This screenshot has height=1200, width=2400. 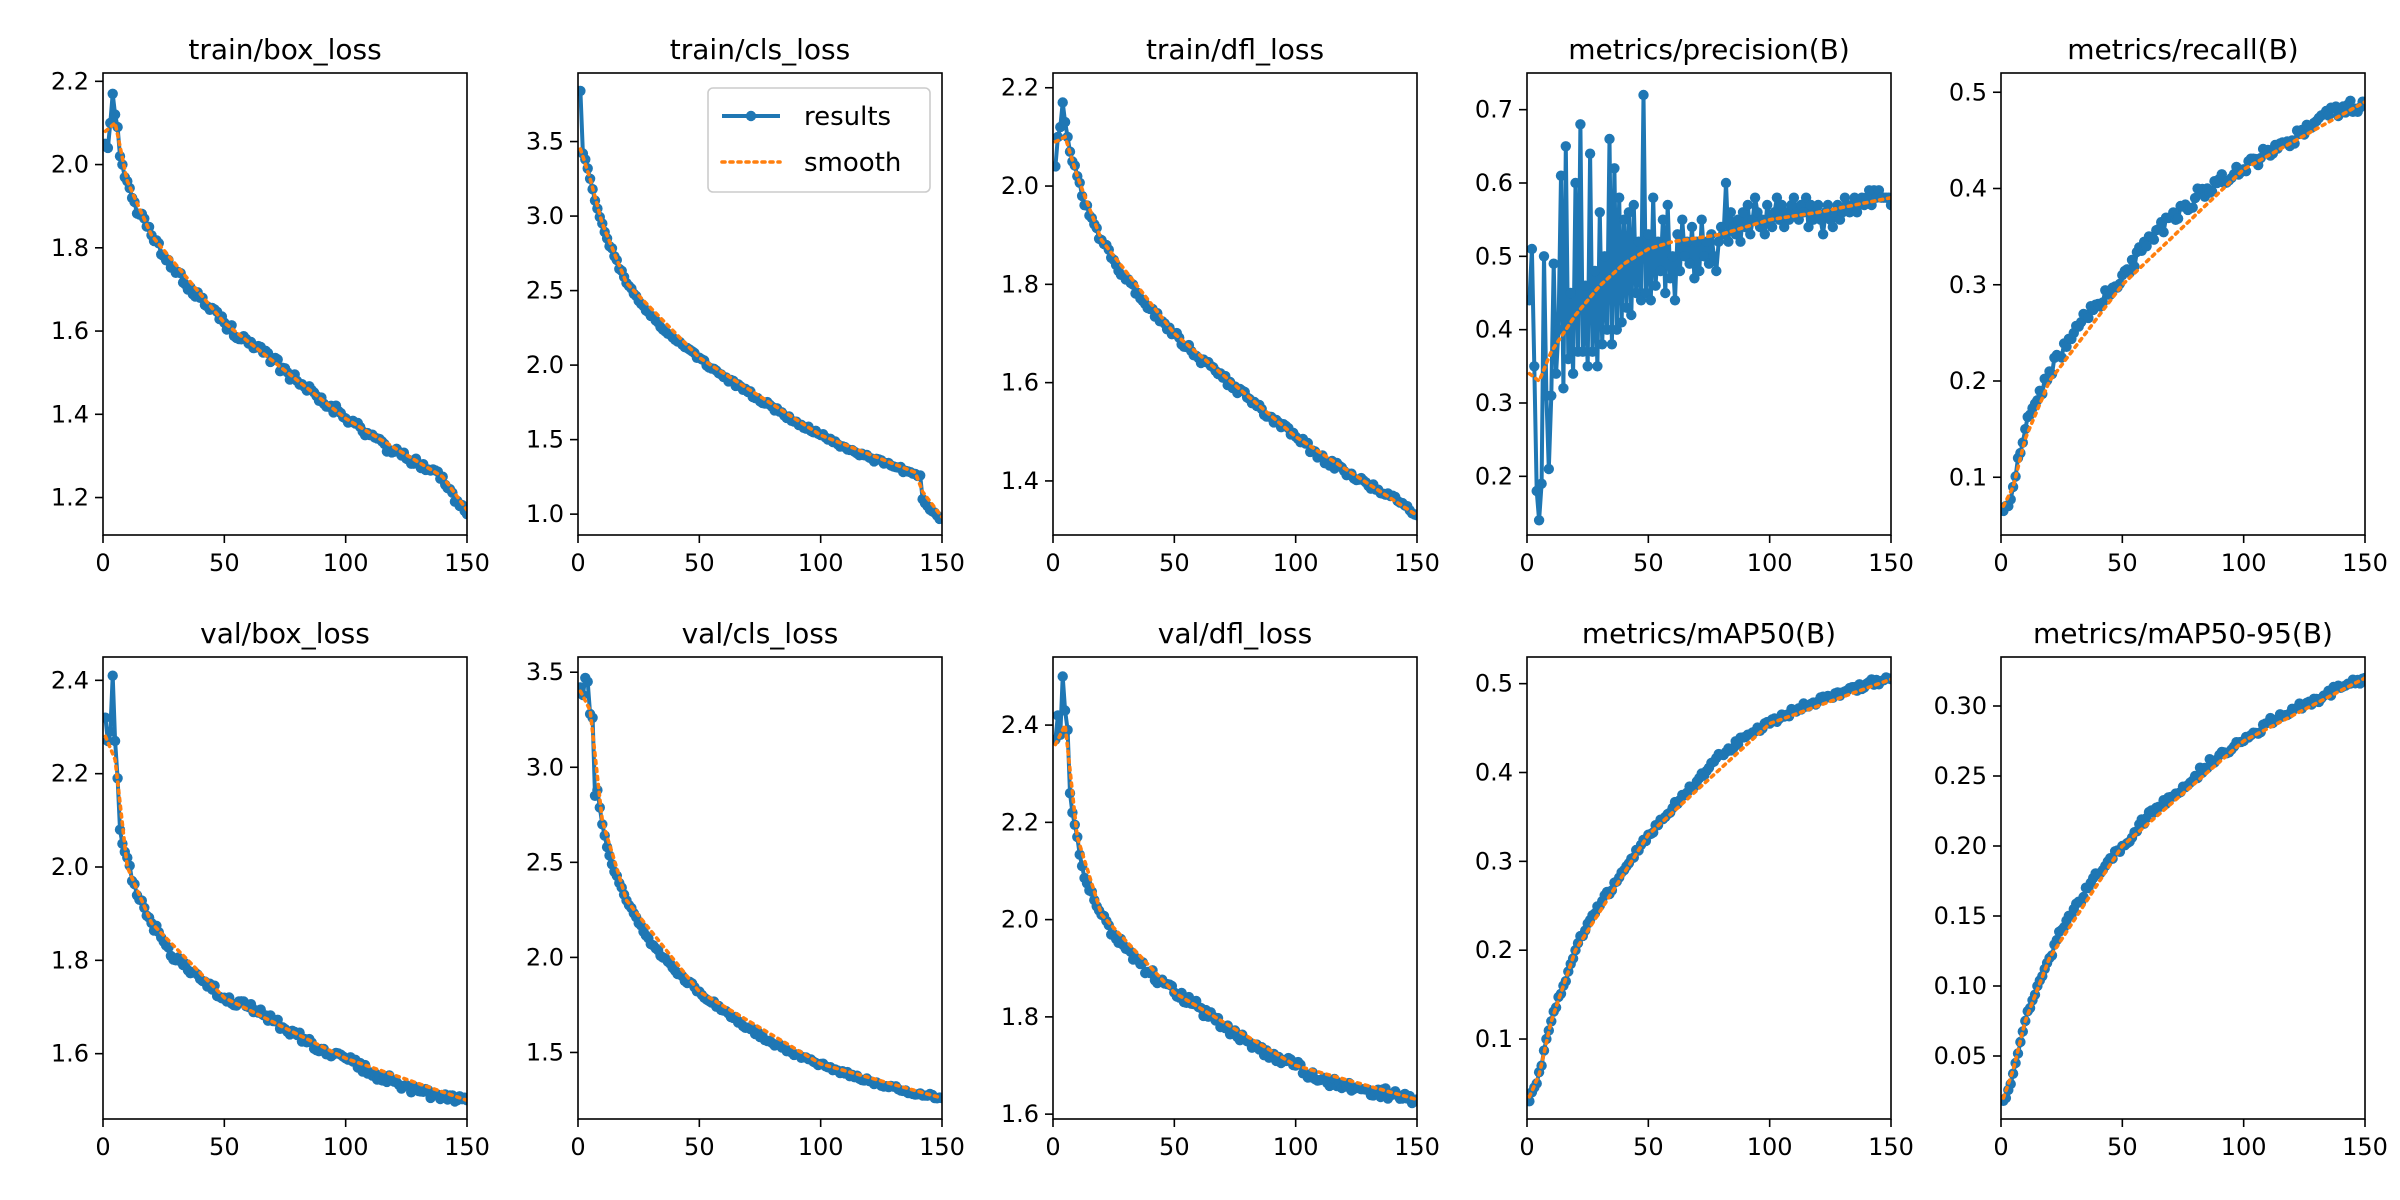 I want to click on y-tick-label: 3.5, so click(x=545, y=672).